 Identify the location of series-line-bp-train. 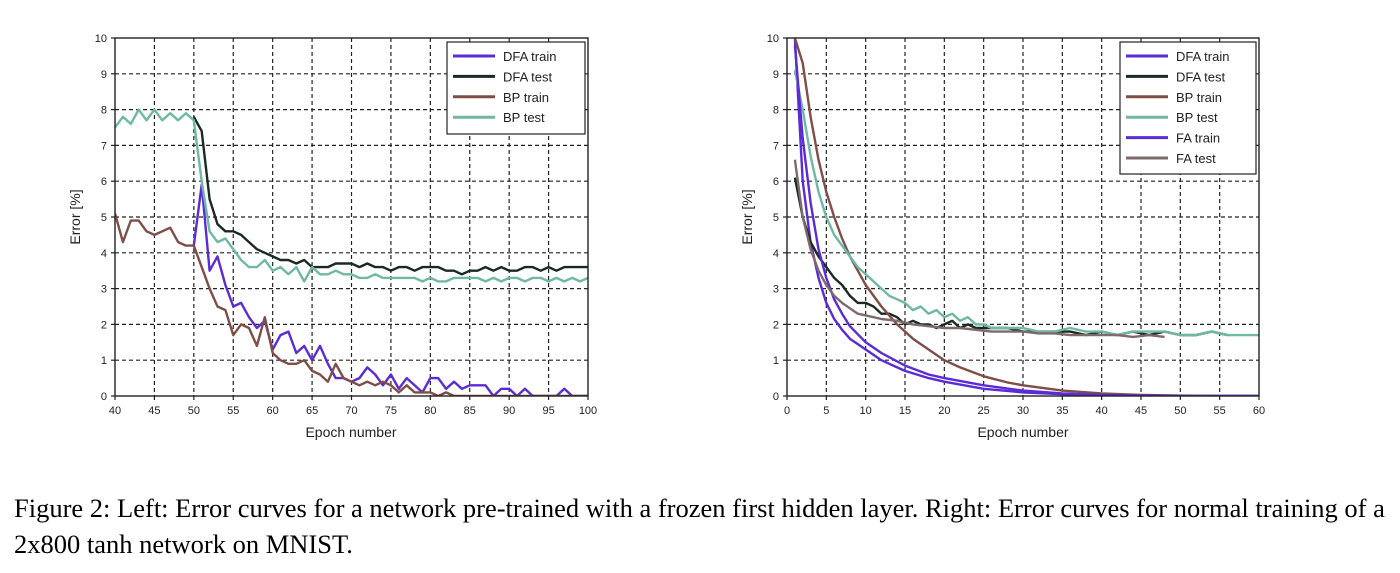
(351, 304).